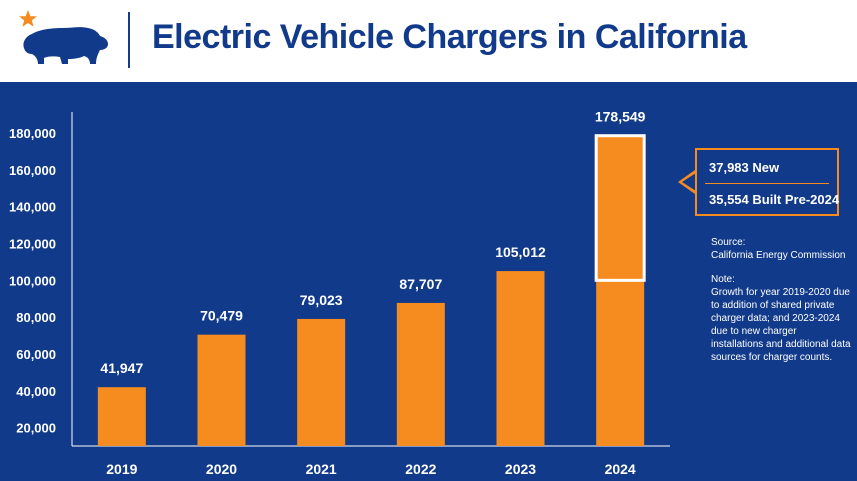 This screenshot has width=857, height=481. I want to click on california-bear-logo, so click(64, 37).